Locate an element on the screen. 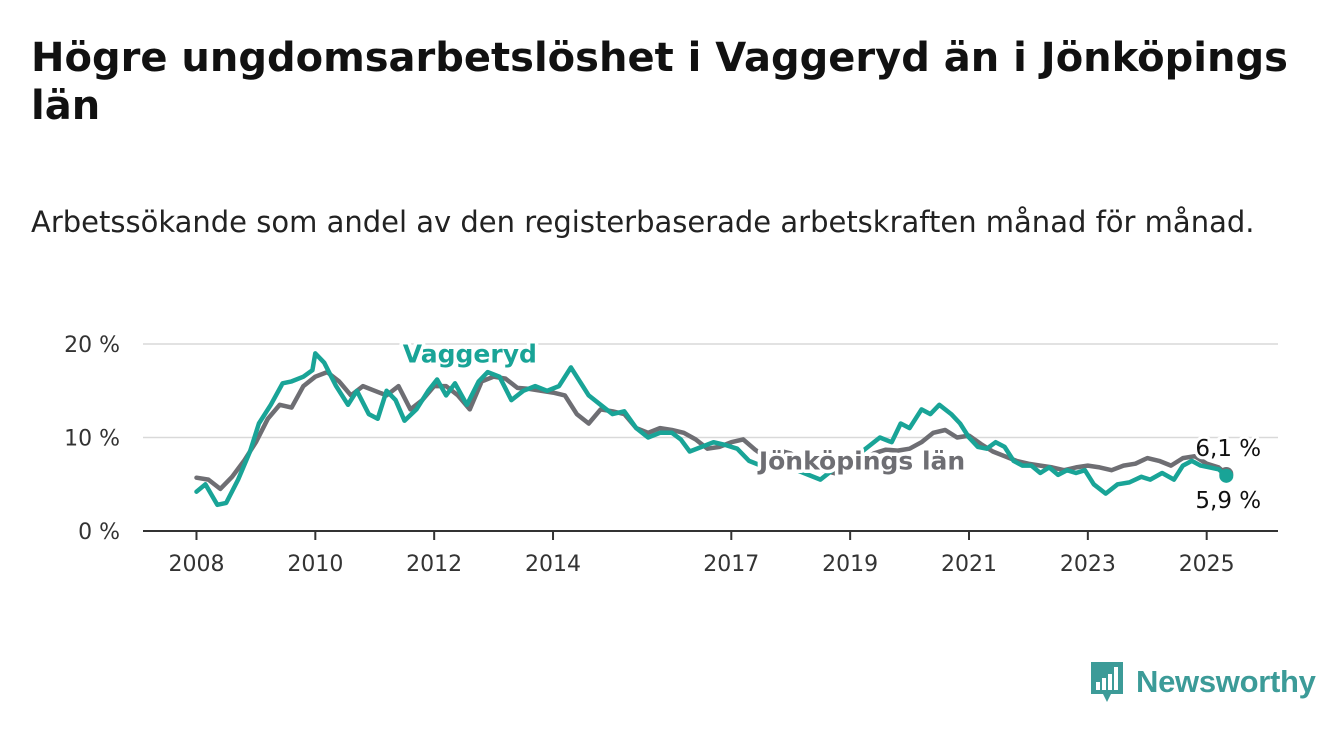 The width and height of the screenshot is (1340, 734). x-tick-label: 2023 is located at coordinates (1088, 564).